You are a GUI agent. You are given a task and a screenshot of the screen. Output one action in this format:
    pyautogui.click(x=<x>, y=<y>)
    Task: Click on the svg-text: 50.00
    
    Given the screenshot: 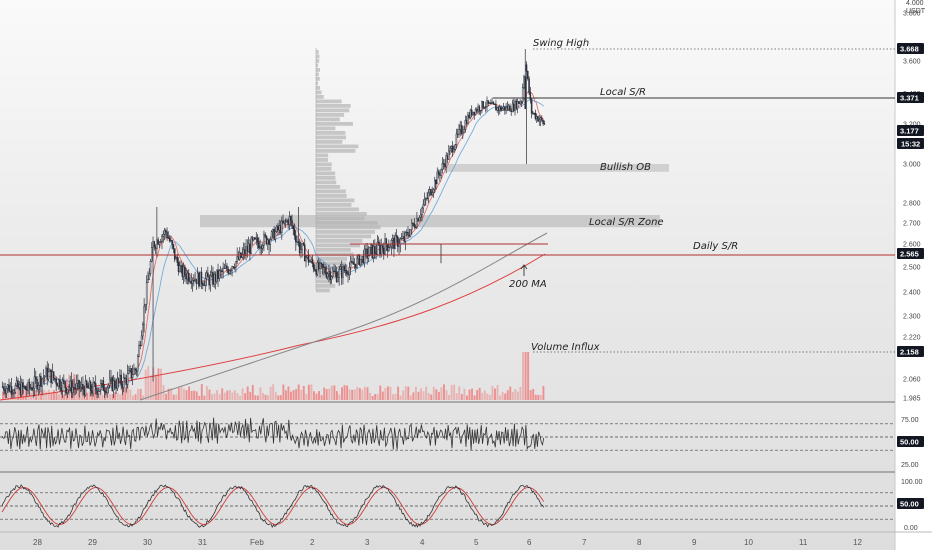 What is the action you would take?
    pyautogui.click(x=909, y=504)
    